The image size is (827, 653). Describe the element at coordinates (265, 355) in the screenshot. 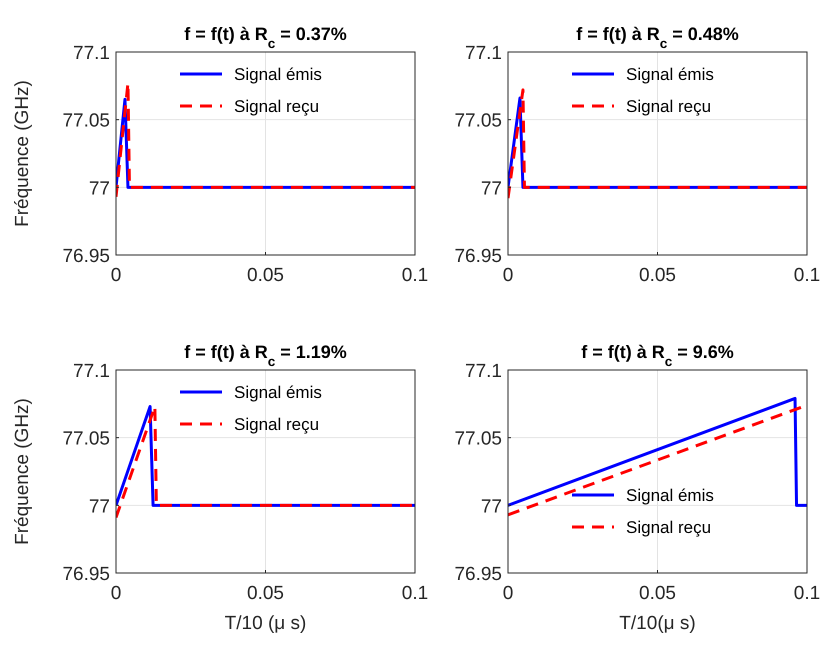

I see `chart-title: f = f(t) à R$_{c}$ = 1.19%` at that location.